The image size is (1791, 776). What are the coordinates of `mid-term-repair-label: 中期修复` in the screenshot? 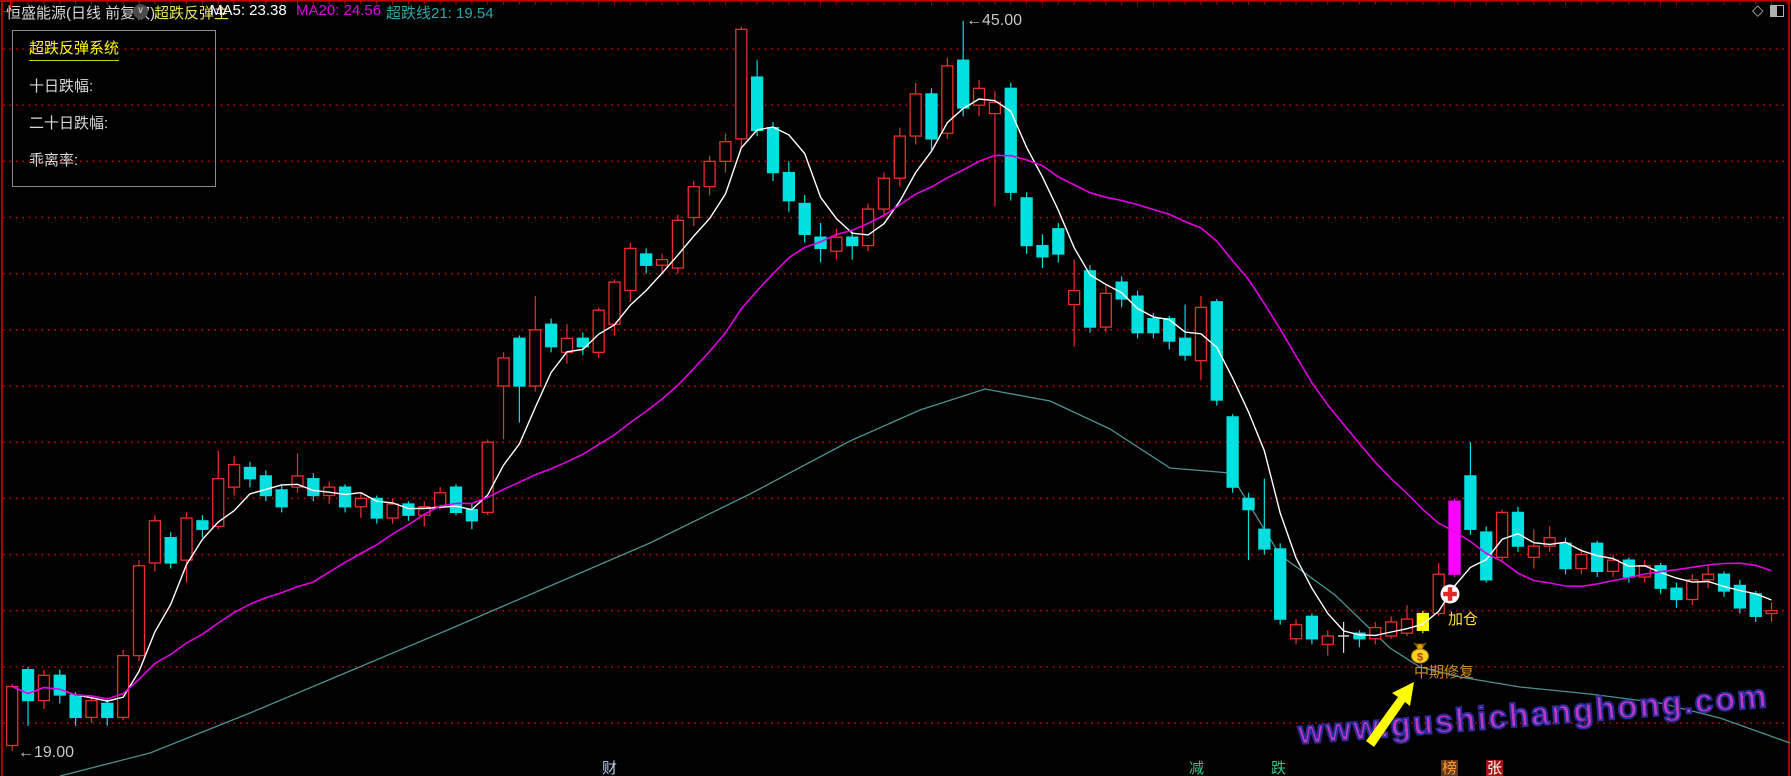 It's located at (1444, 672).